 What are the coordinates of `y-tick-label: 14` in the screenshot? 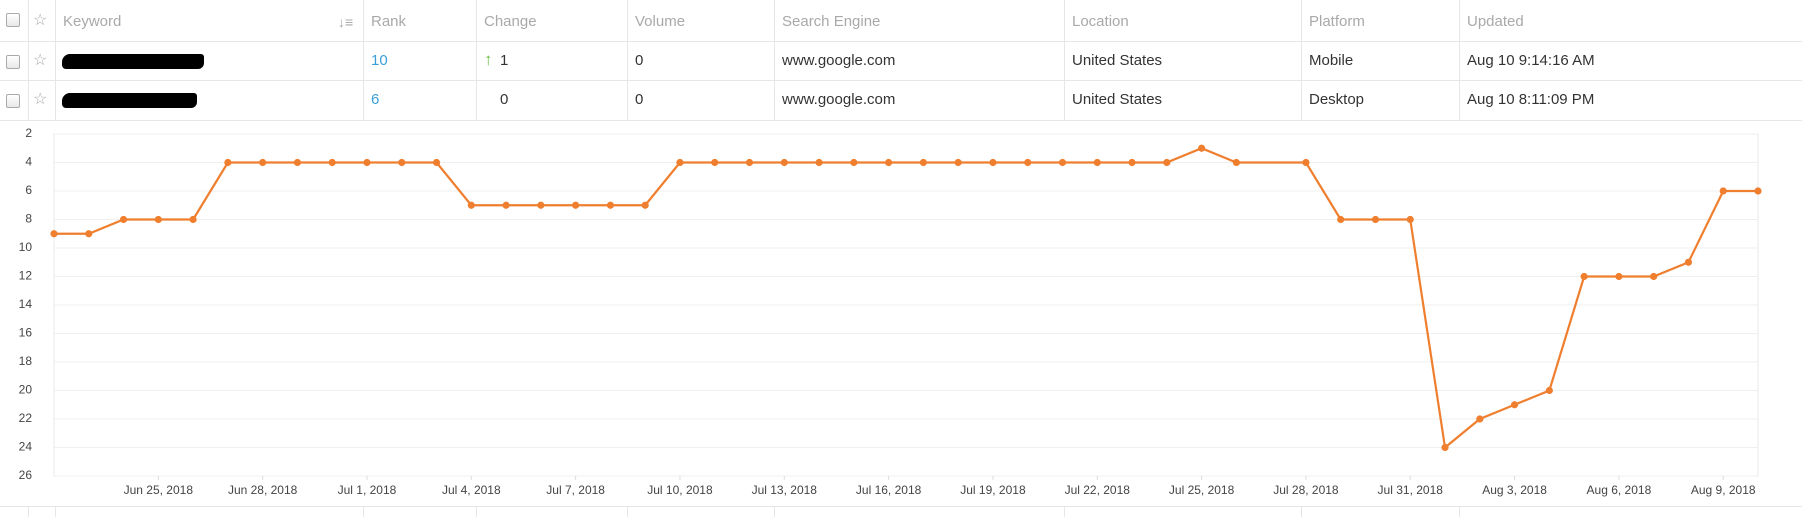 It's located at (26, 304).